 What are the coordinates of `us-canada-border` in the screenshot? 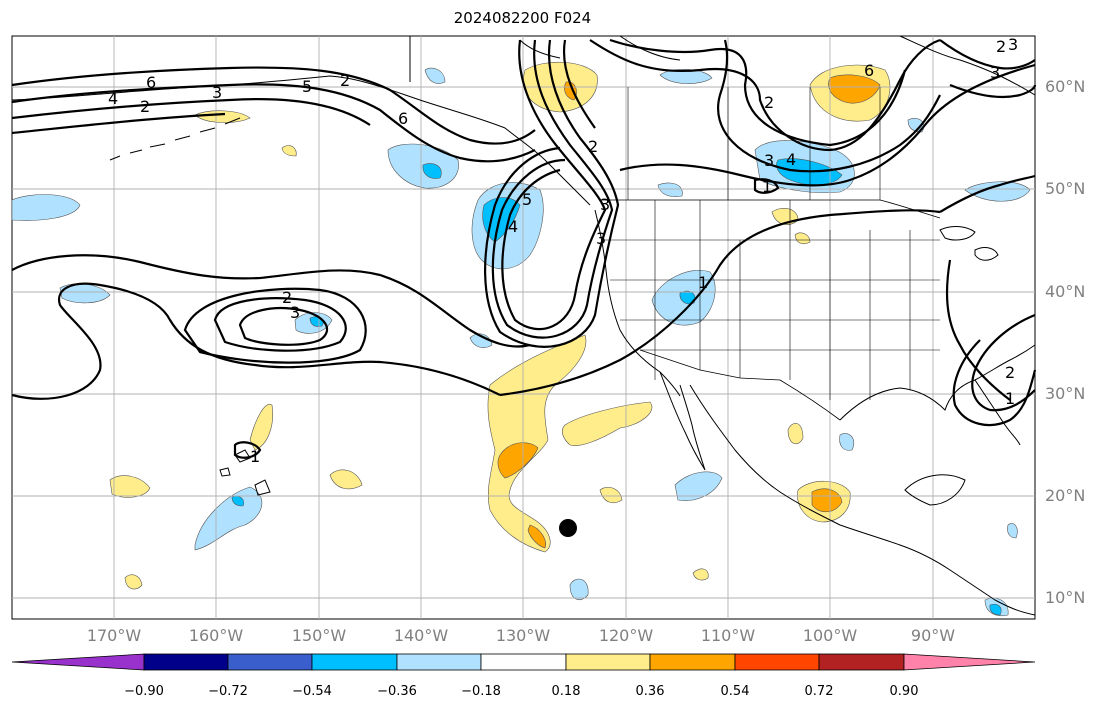 It's located at (770, 209).